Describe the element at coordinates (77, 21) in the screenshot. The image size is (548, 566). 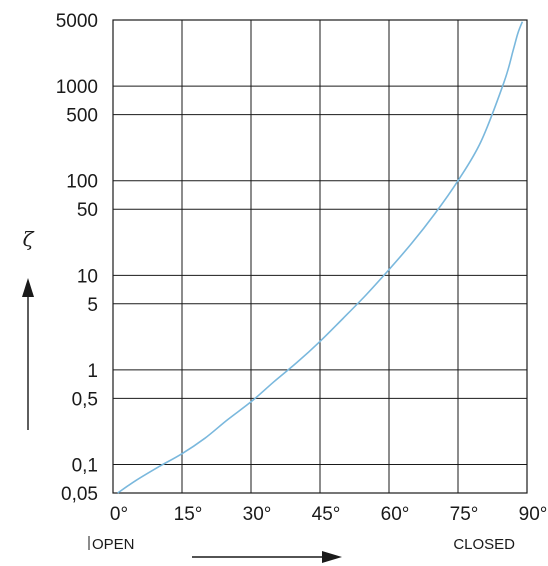
I see `y-tick-label: 5000` at that location.